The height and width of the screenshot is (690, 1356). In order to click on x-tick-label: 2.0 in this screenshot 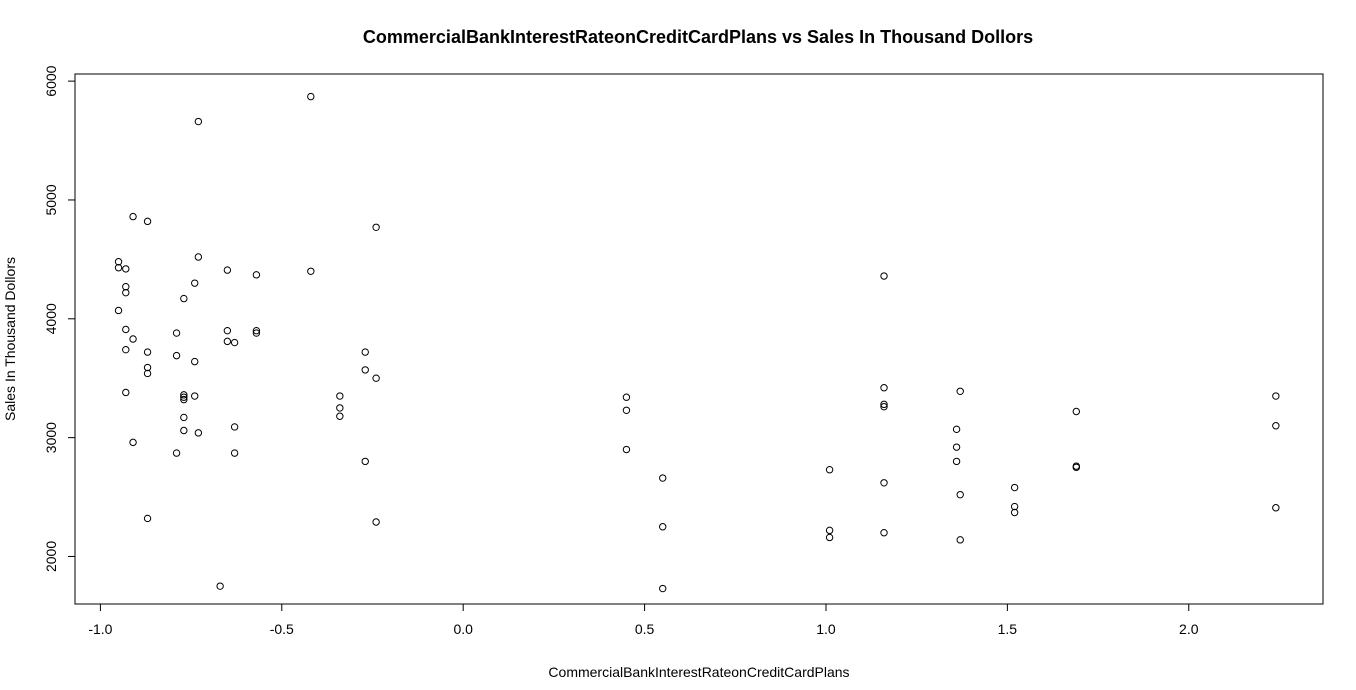, I will do `click(1189, 629)`.